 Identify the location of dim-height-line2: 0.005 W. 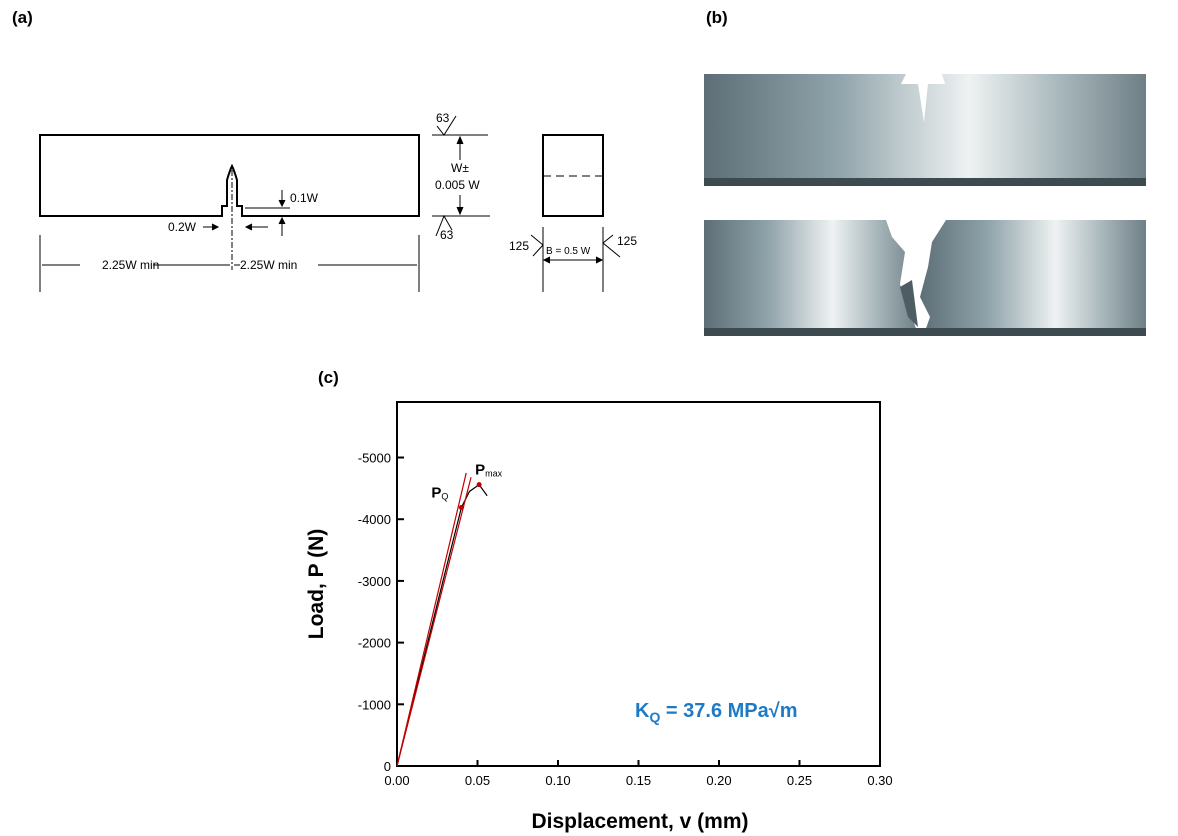
(457, 185).